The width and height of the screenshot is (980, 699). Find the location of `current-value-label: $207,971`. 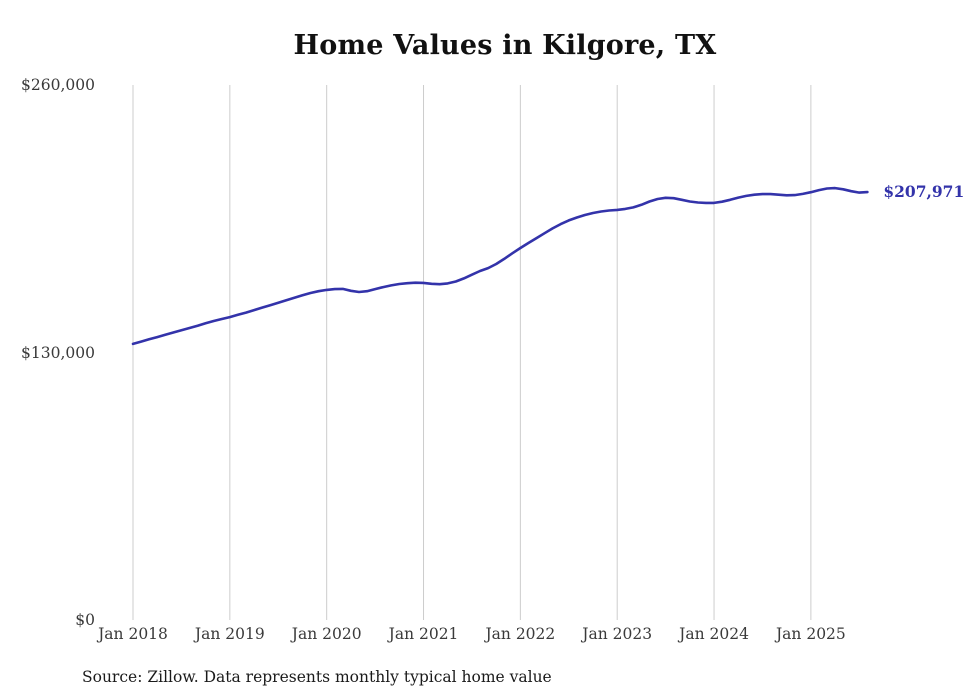

current-value-label: $207,971 is located at coordinates (924, 192).